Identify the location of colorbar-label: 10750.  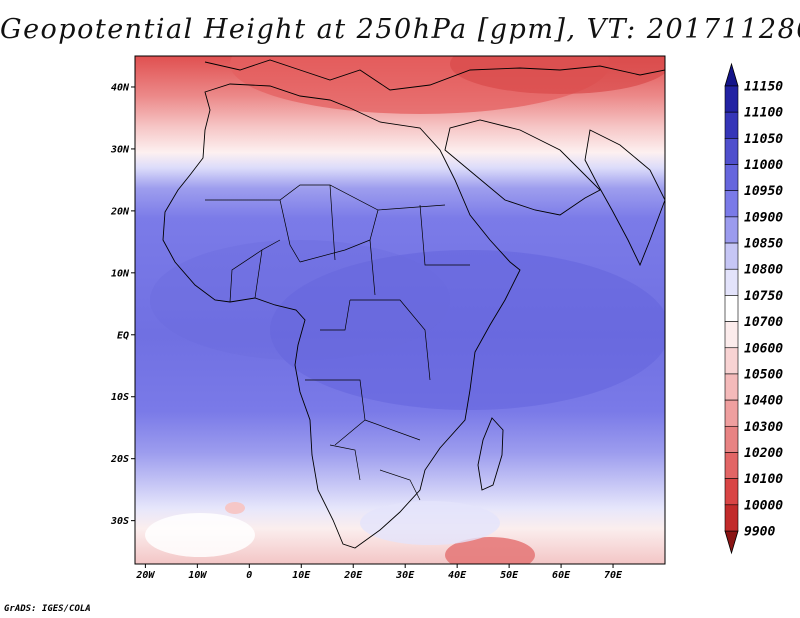
(763, 296).